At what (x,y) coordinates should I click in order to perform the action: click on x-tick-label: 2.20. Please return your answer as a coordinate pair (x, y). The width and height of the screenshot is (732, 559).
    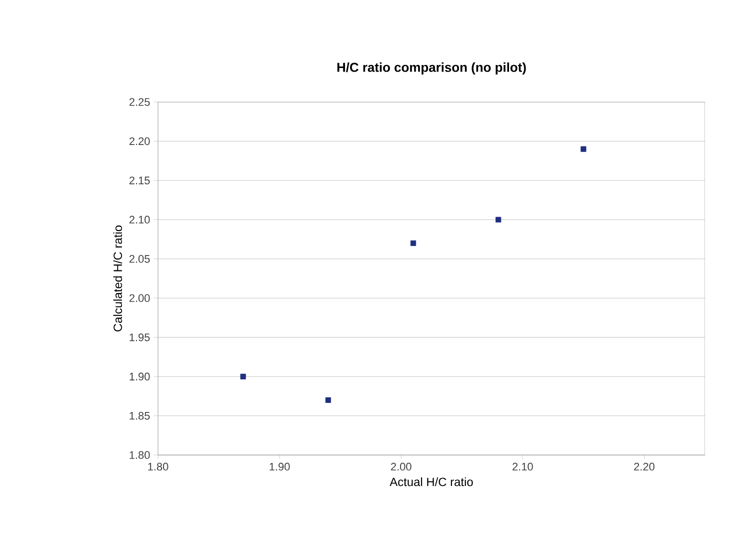
    Looking at the image, I should click on (644, 466).